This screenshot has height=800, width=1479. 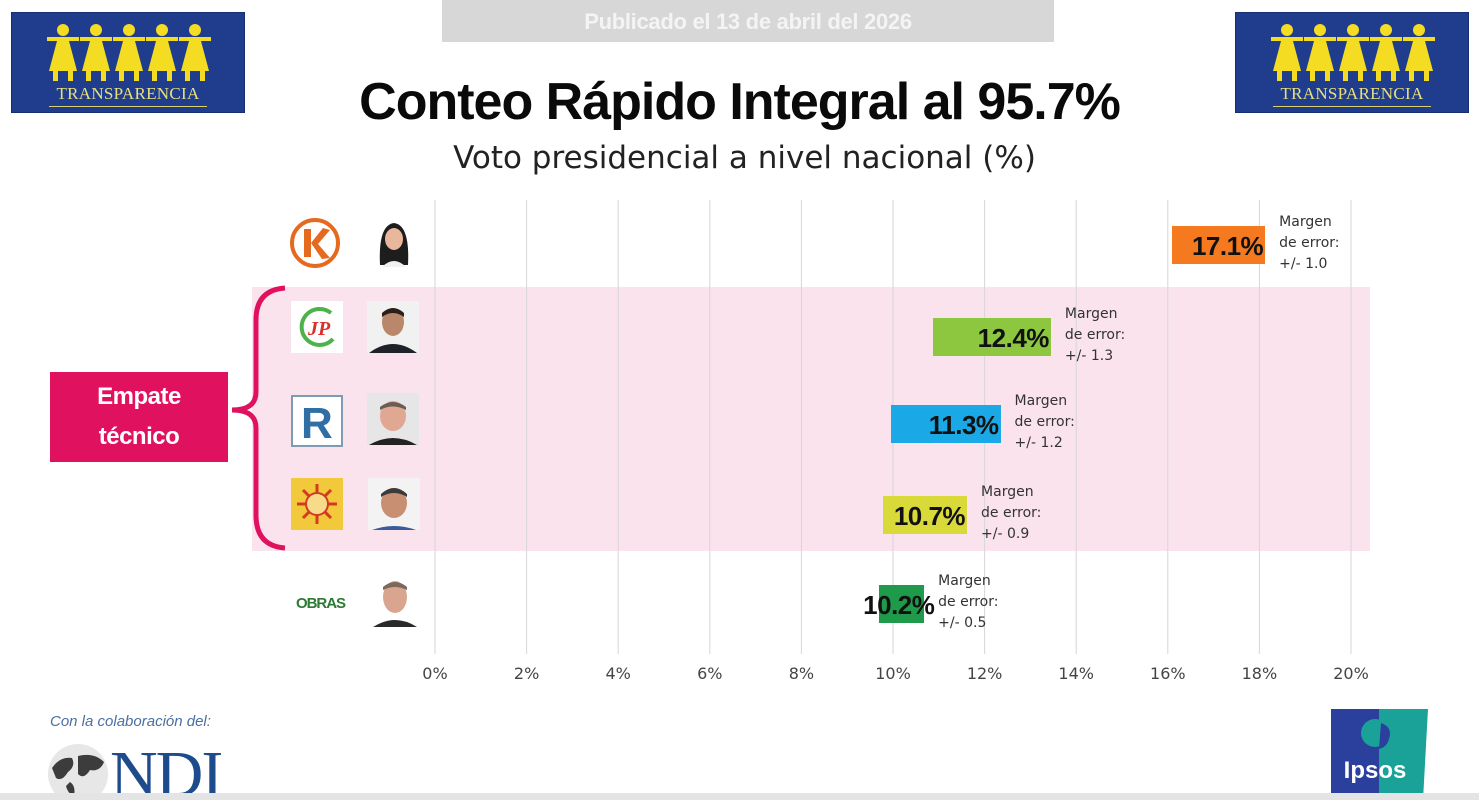 I want to click on x-tick-label: 0%, so click(x=435, y=673).